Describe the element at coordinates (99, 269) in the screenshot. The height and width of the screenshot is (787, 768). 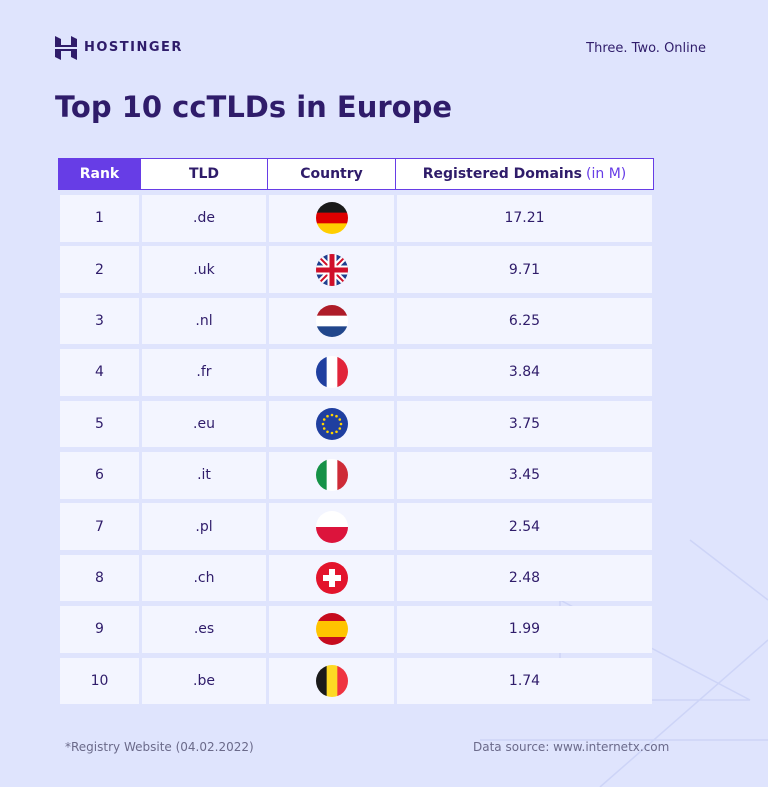
I see `table-cell: 2` at that location.